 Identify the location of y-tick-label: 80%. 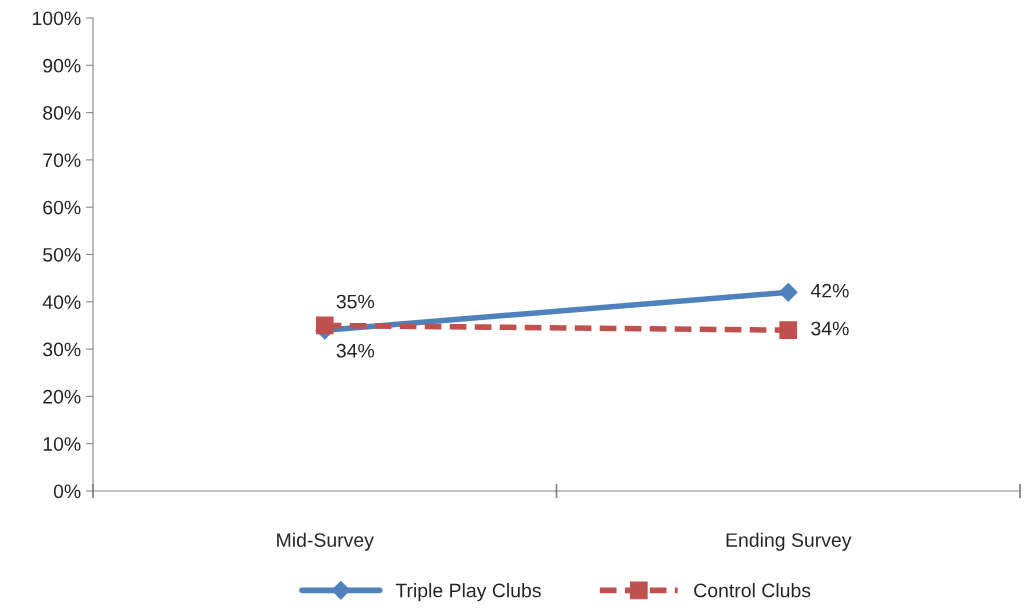
(62, 113).